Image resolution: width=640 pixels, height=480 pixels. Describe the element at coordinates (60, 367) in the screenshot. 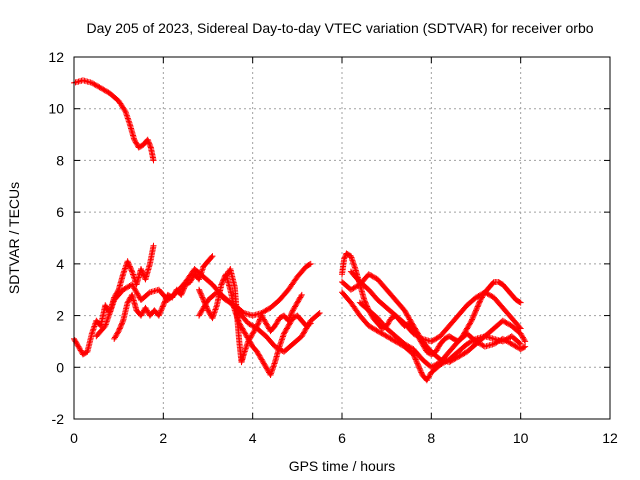

I see `y-tick-label: 0` at that location.